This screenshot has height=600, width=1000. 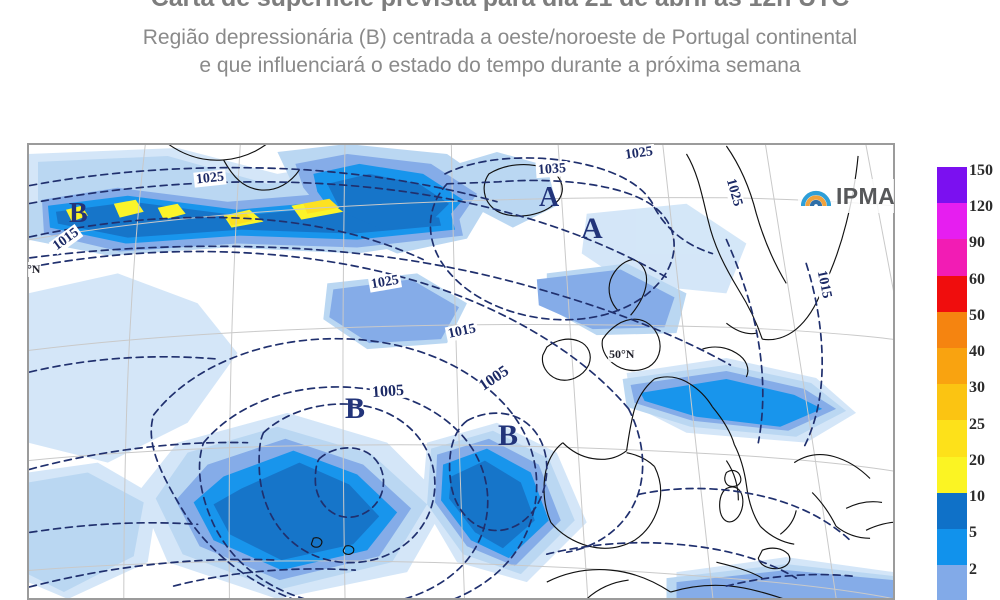 I want to click on colorbar-tick-30: 30, so click(x=977, y=387).